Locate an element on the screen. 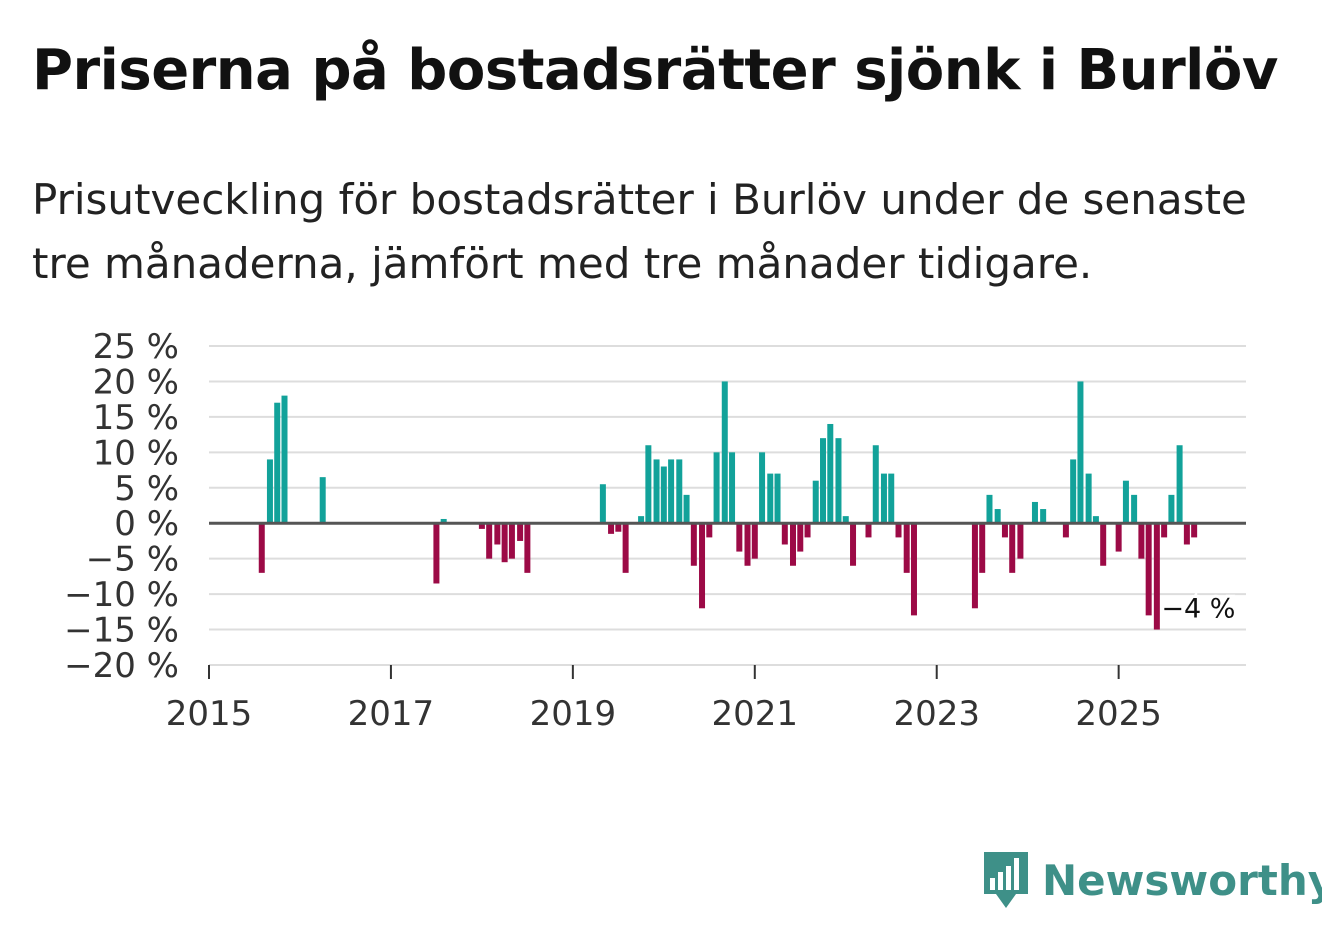 The width and height of the screenshot is (1322, 939). newsworthy-logo: Newsworthy is located at coordinates (1152, 880).